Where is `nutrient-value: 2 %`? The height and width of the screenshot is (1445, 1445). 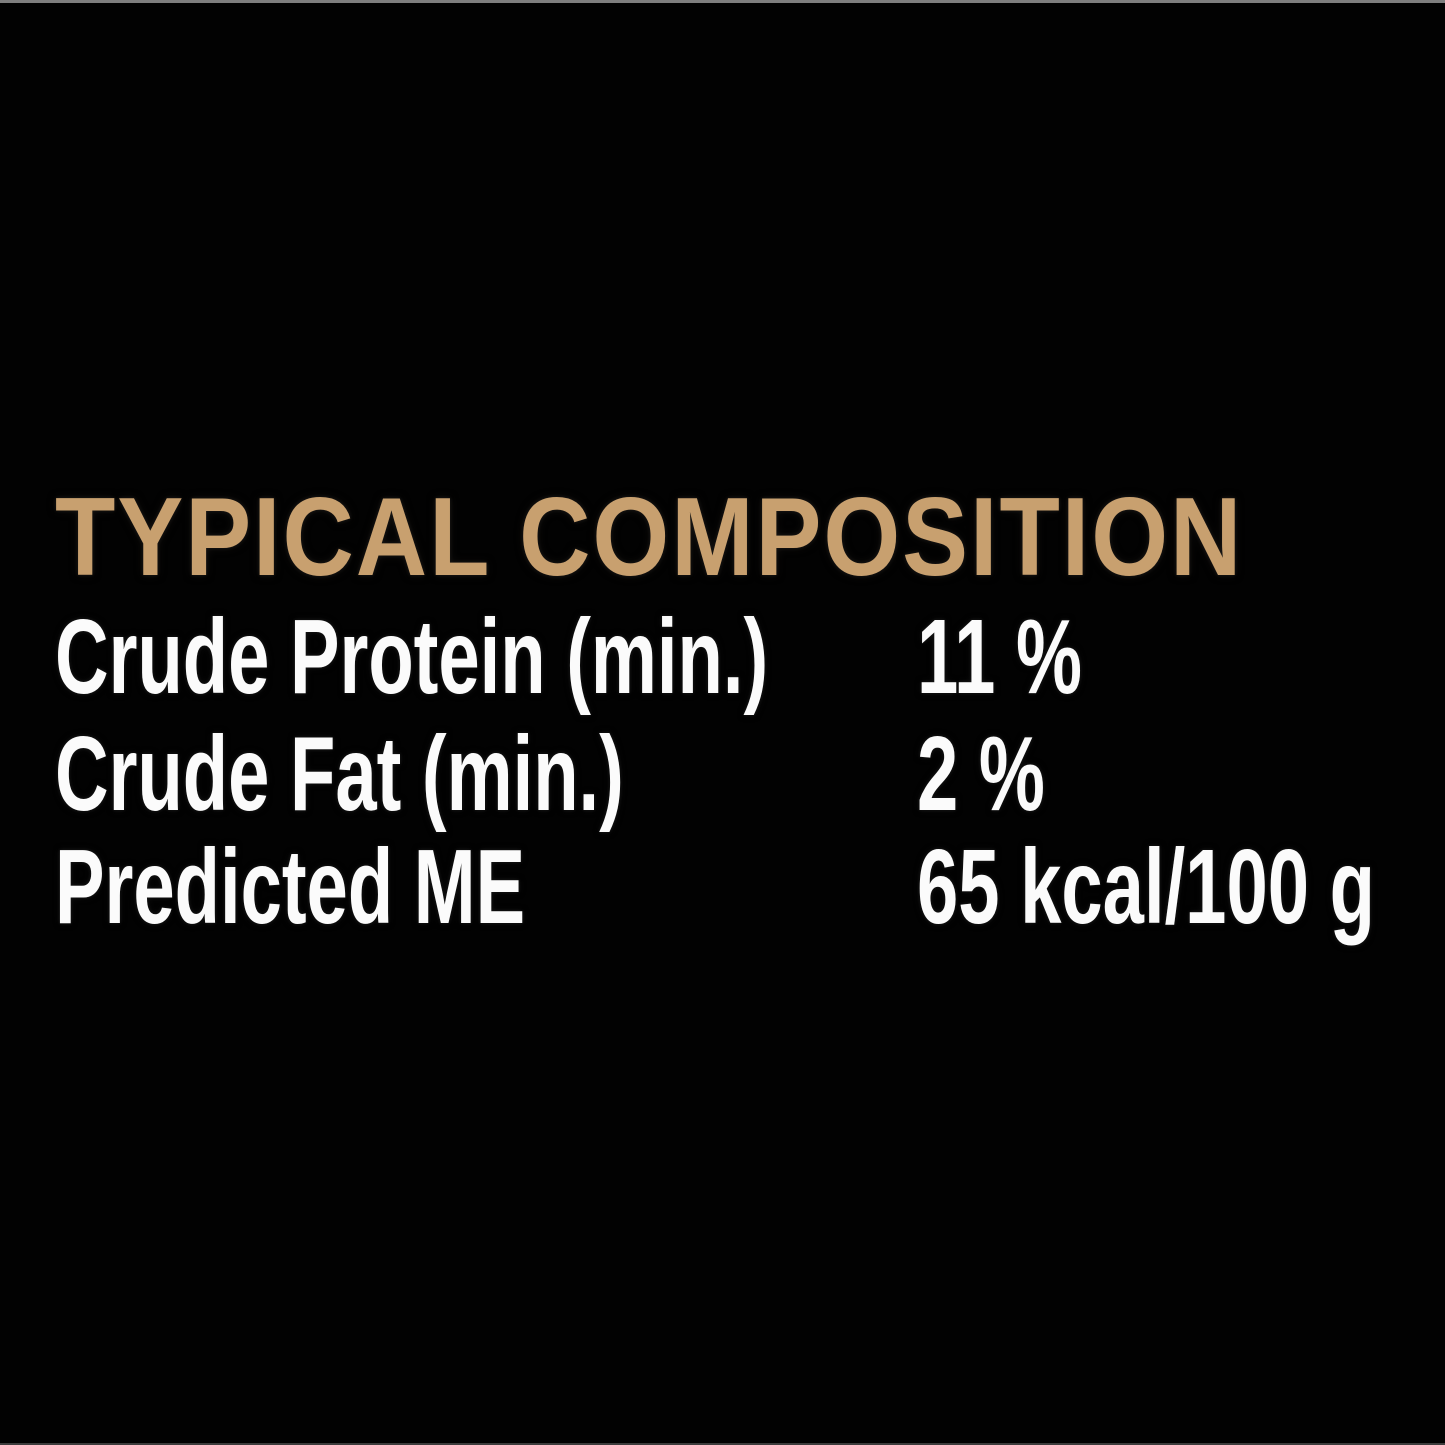
nutrient-value: 2 % is located at coordinates (981, 774).